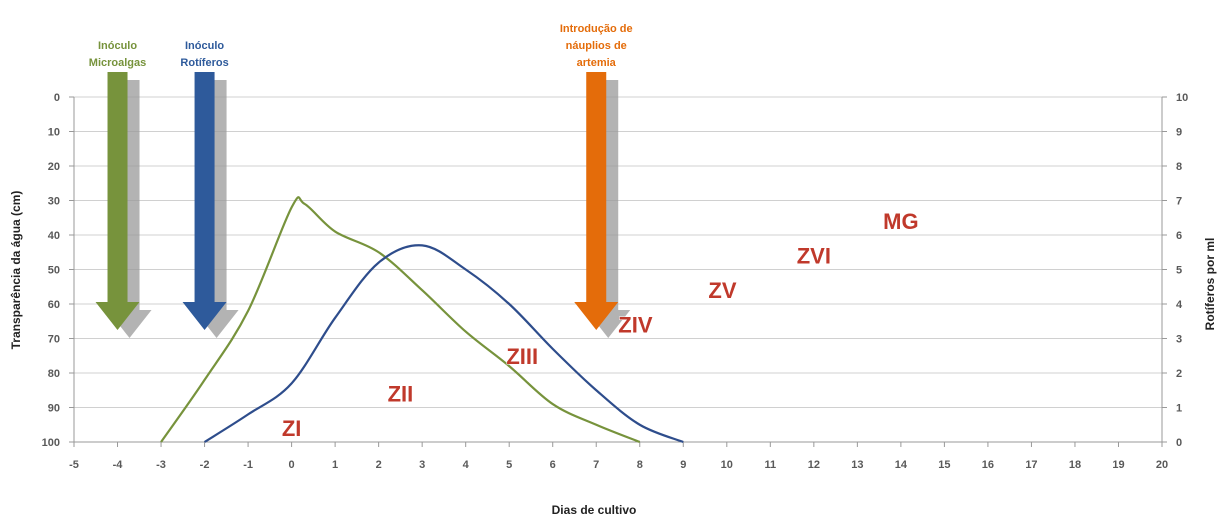  What do you see at coordinates (1179, 167) in the screenshot?
I see `right-y-tick-label: 8` at bounding box center [1179, 167].